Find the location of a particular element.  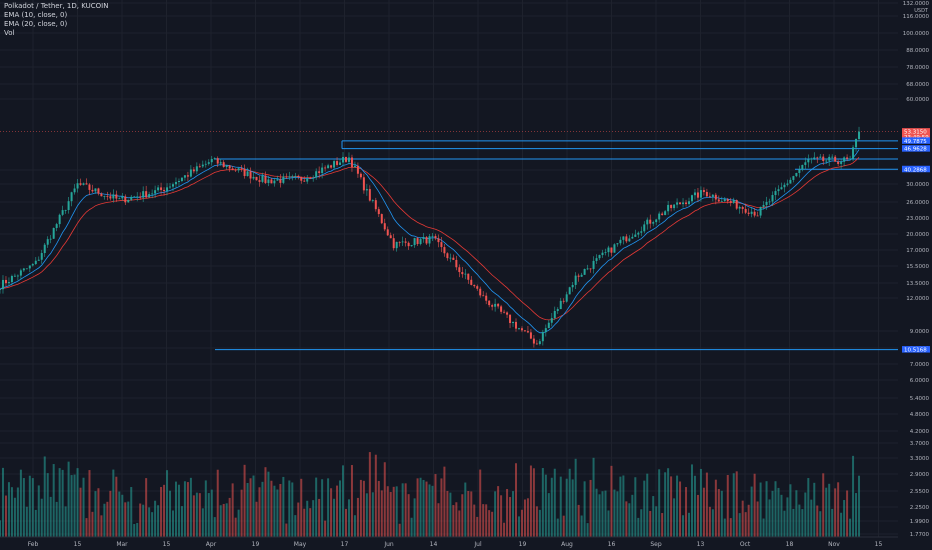

price-tag is located at coordinates (916, 148).